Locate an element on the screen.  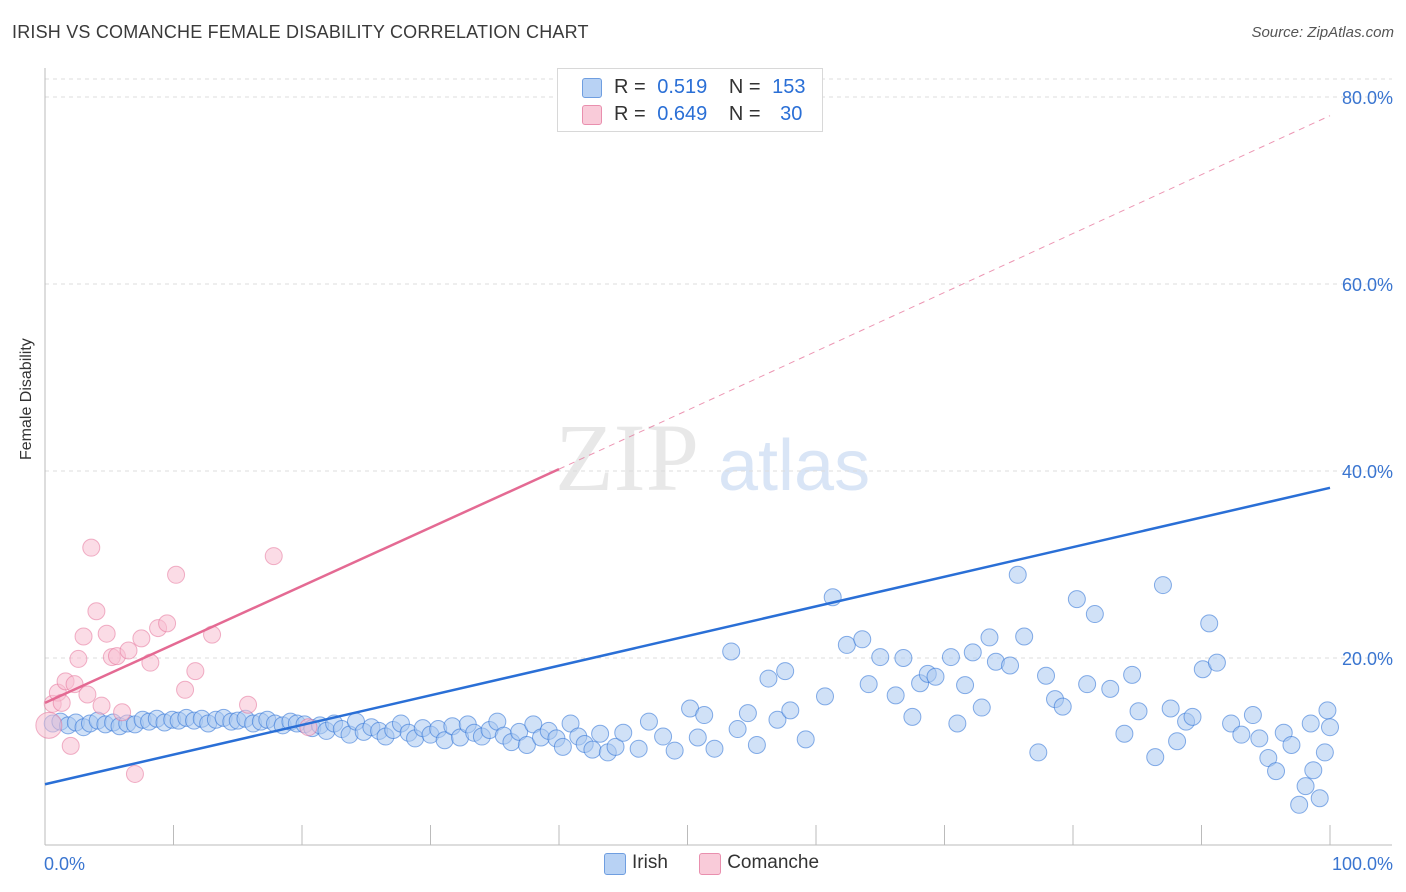
legend-text-comanche: R = 0.649 N = 30 is located at coordinates (708, 114).